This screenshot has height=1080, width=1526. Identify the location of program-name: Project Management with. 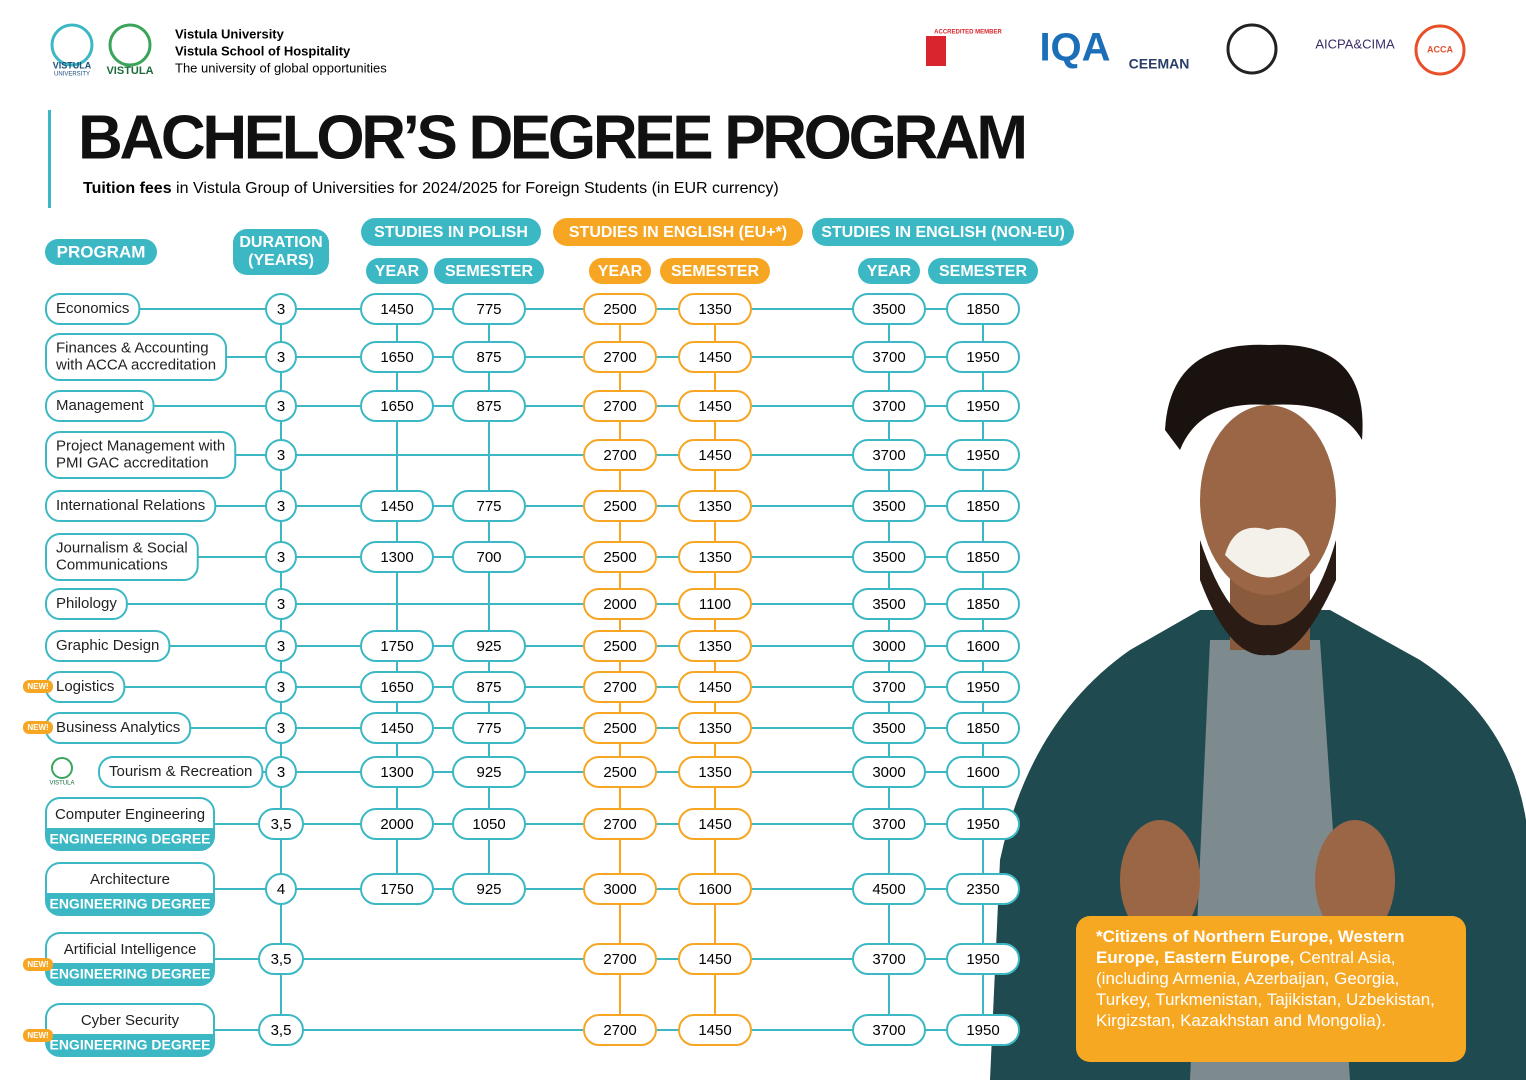
(140, 445).